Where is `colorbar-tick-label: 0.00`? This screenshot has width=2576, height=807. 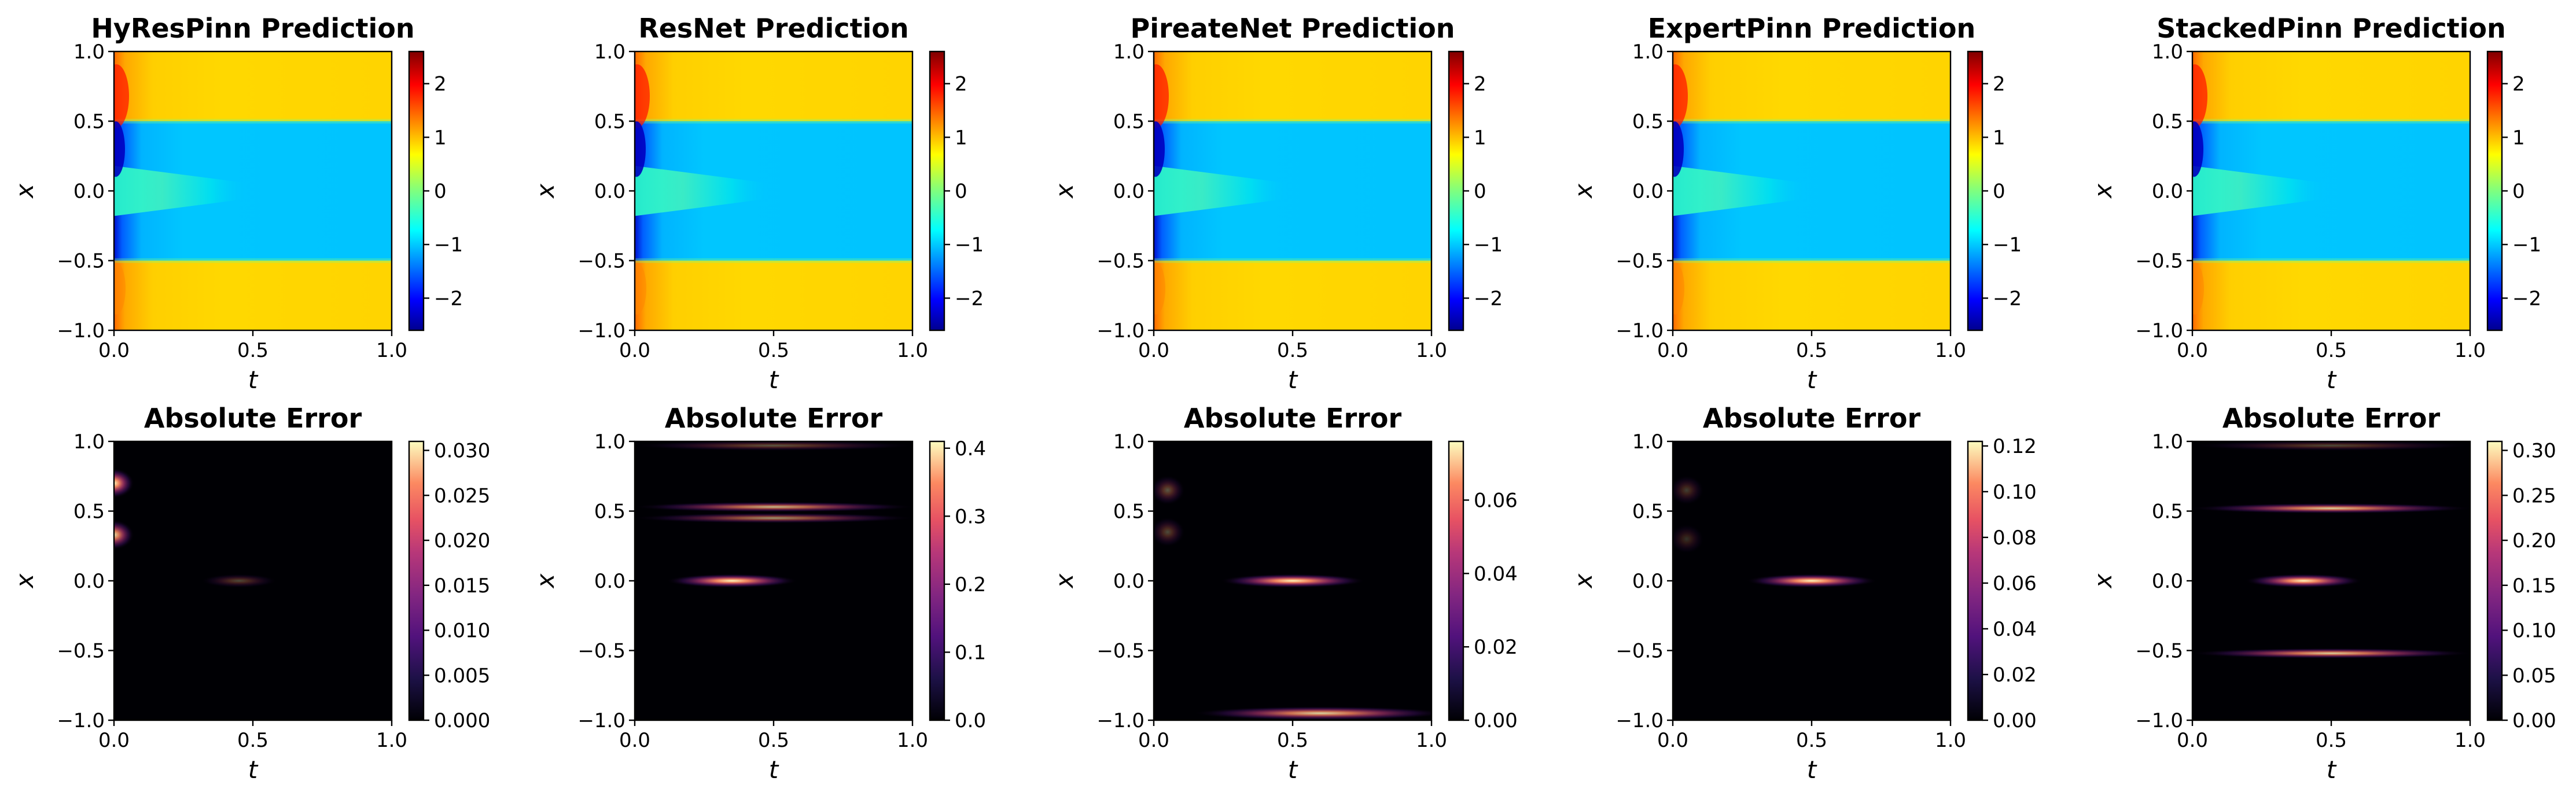
colorbar-tick-label: 0.00 is located at coordinates (2534, 720).